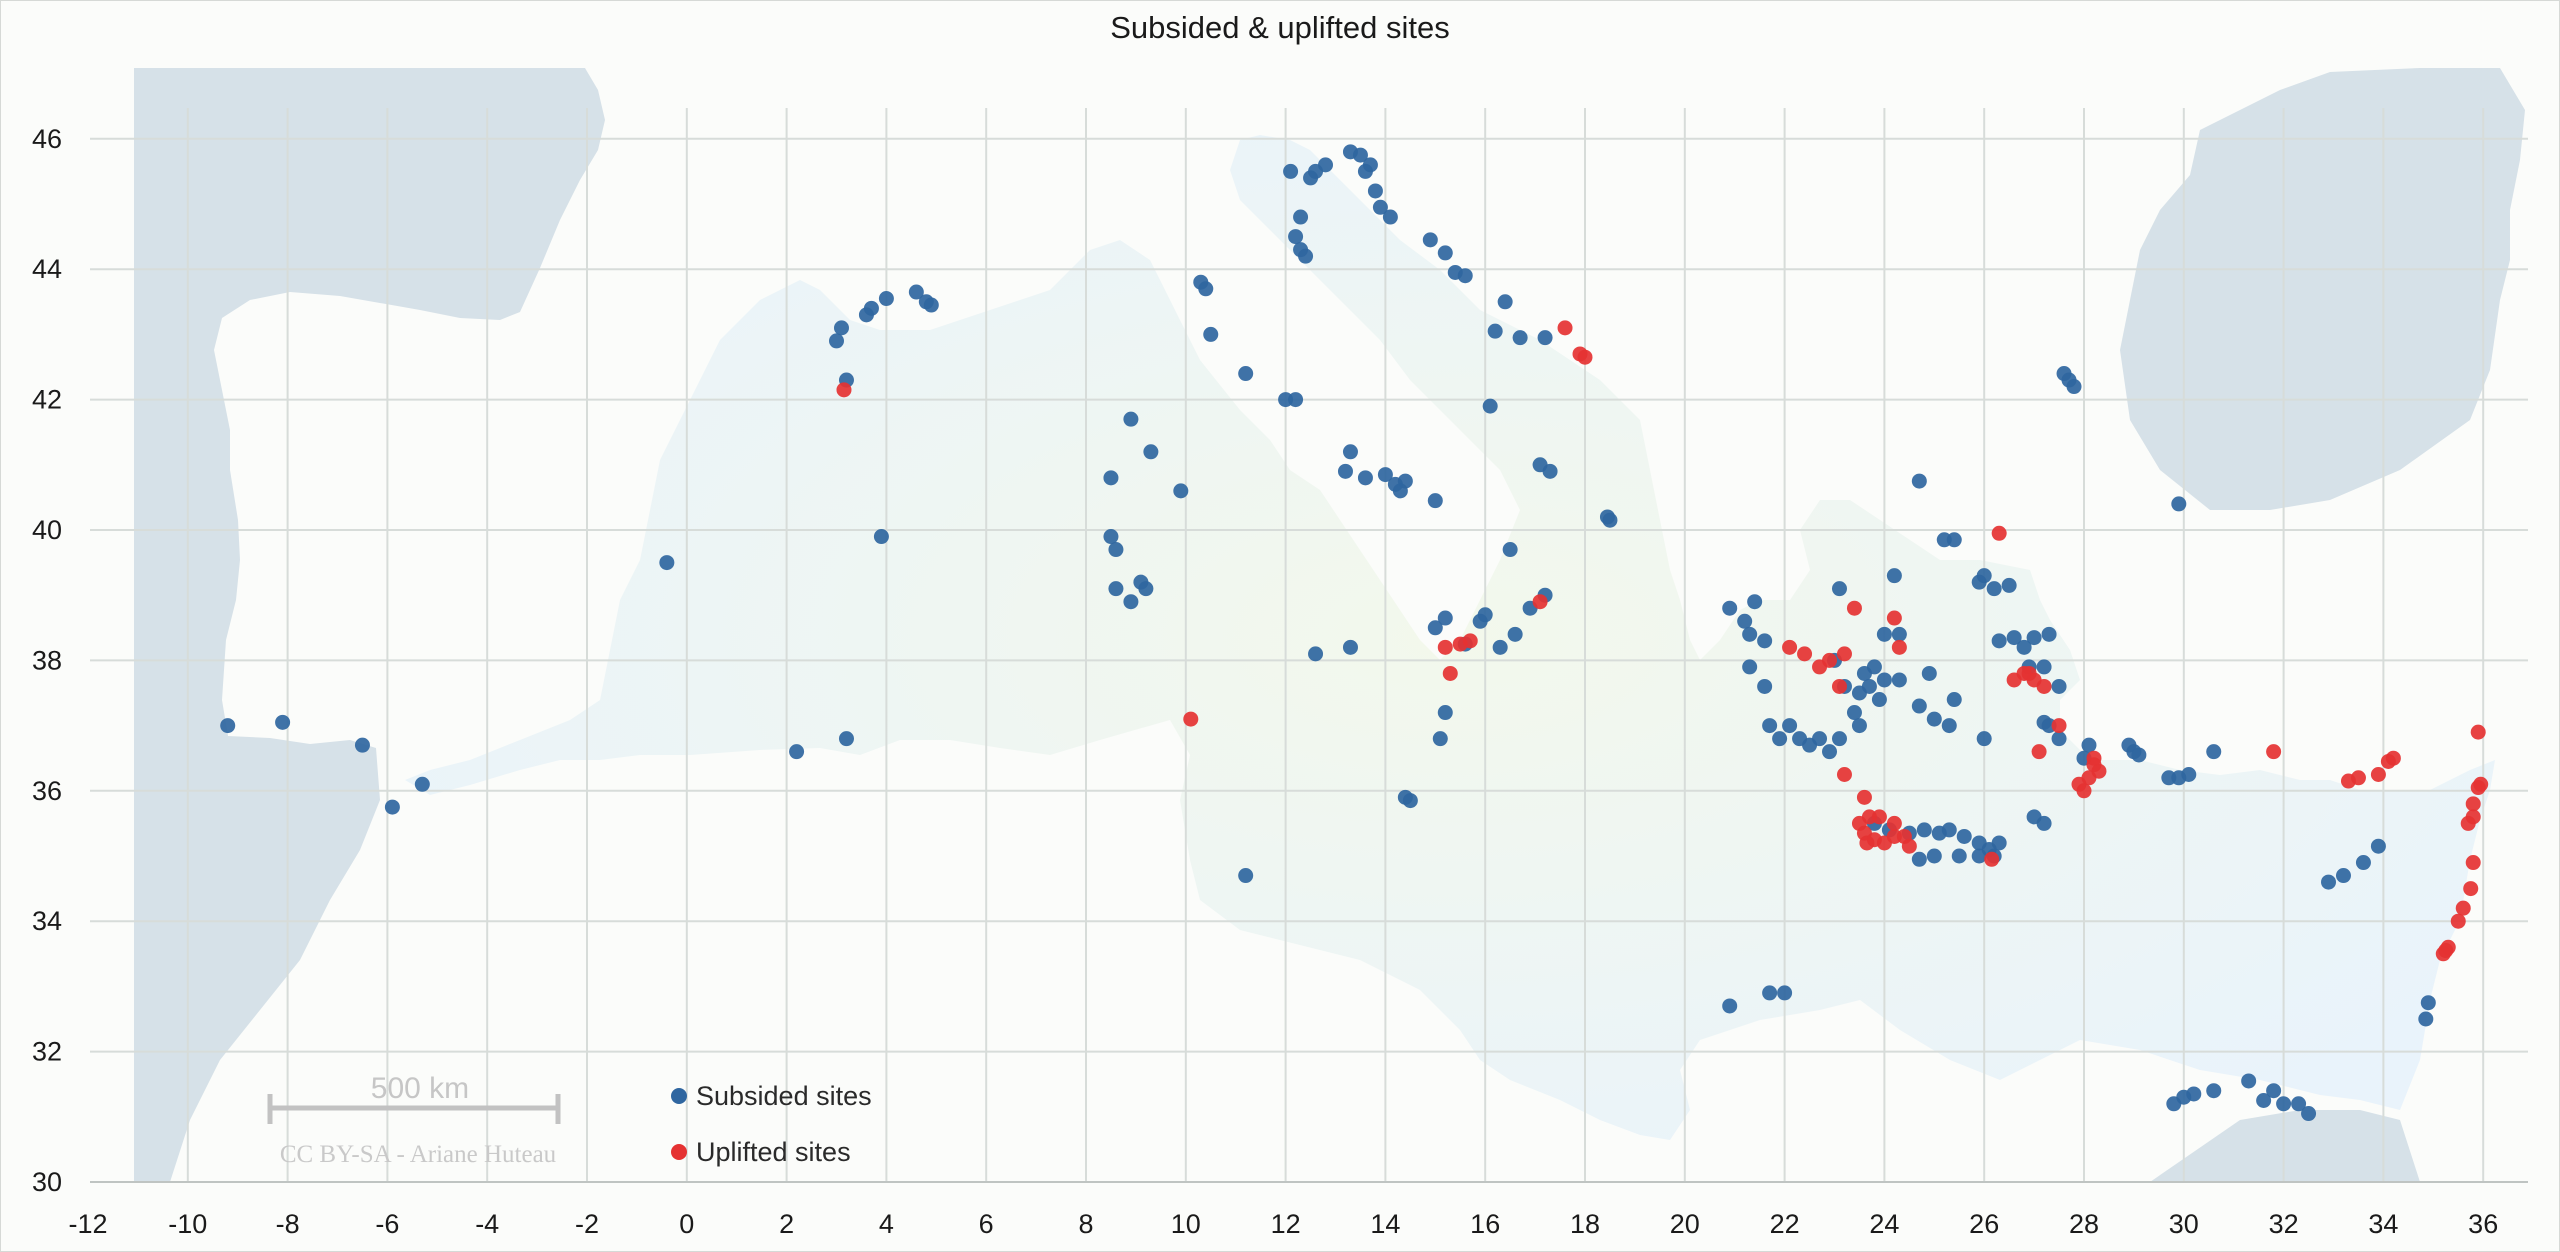  Describe the element at coordinates (1884, 1224) in the screenshot. I see `x-tick-label: 24` at that location.